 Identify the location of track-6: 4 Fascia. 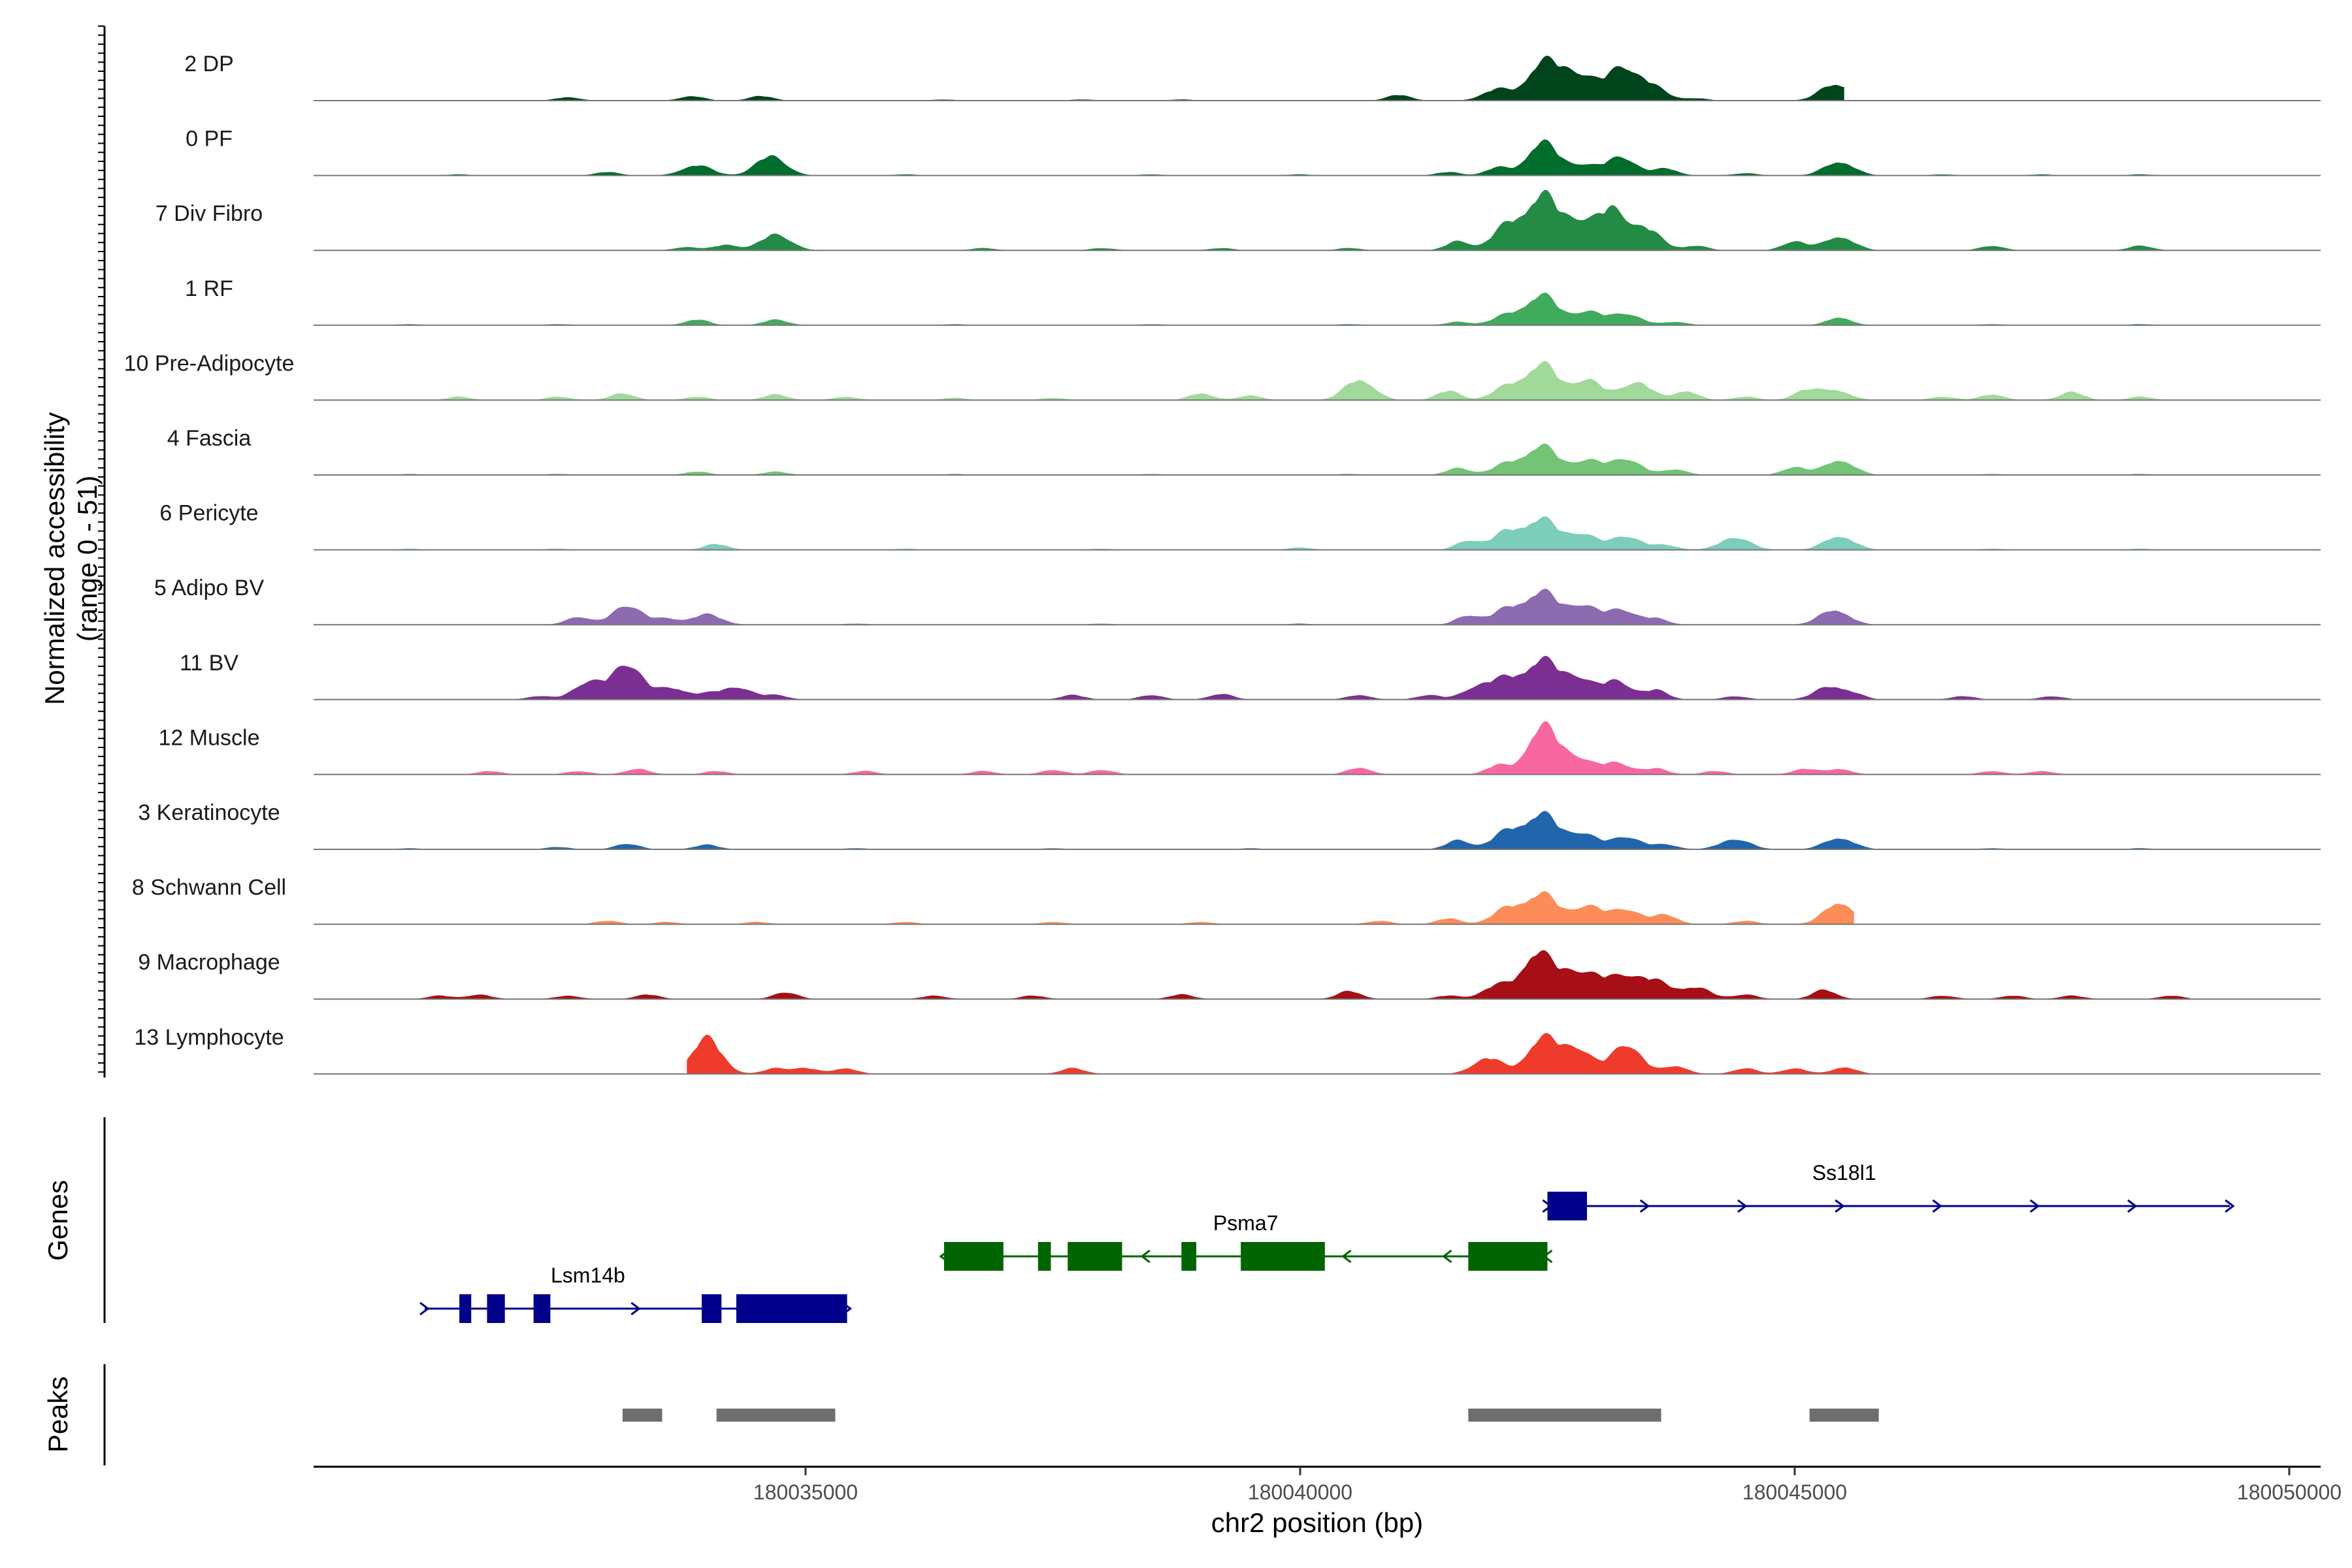
(1244, 451).